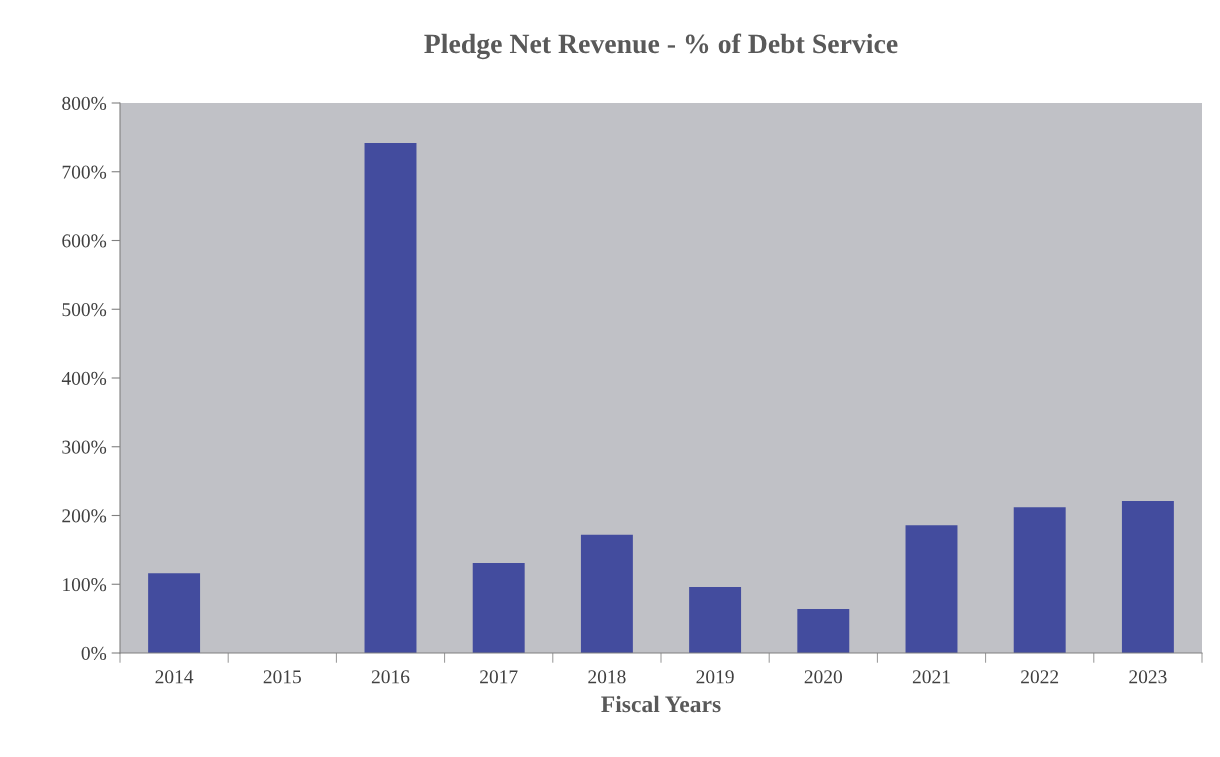 Image resolution: width=1220 pixels, height=757 pixels. Describe the element at coordinates (607, 677) in the screenshot. I see `x-tick-label: 2018` at that location.